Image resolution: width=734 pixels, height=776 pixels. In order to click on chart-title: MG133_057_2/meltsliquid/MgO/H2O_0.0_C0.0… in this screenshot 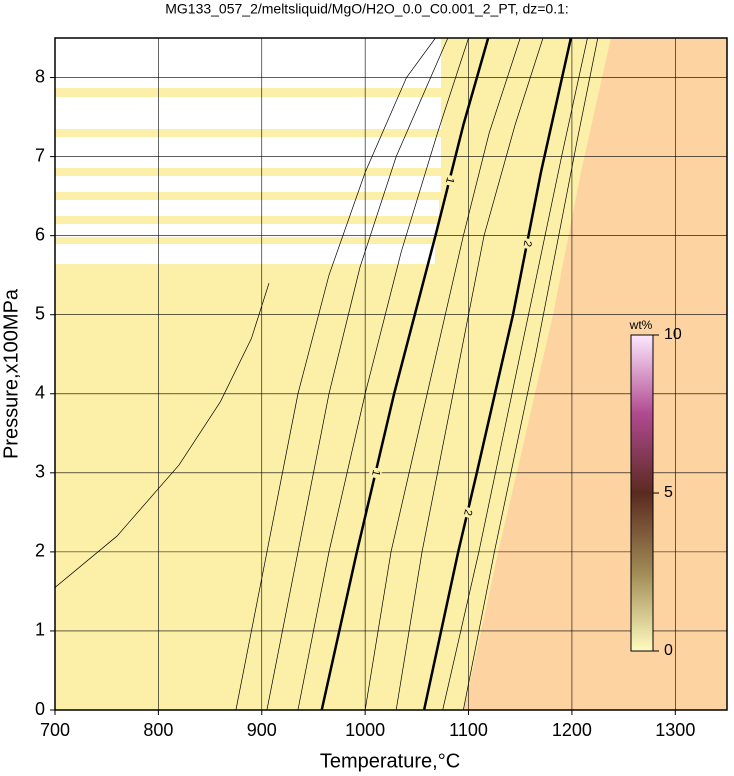, I will do `click(367, 9)`.